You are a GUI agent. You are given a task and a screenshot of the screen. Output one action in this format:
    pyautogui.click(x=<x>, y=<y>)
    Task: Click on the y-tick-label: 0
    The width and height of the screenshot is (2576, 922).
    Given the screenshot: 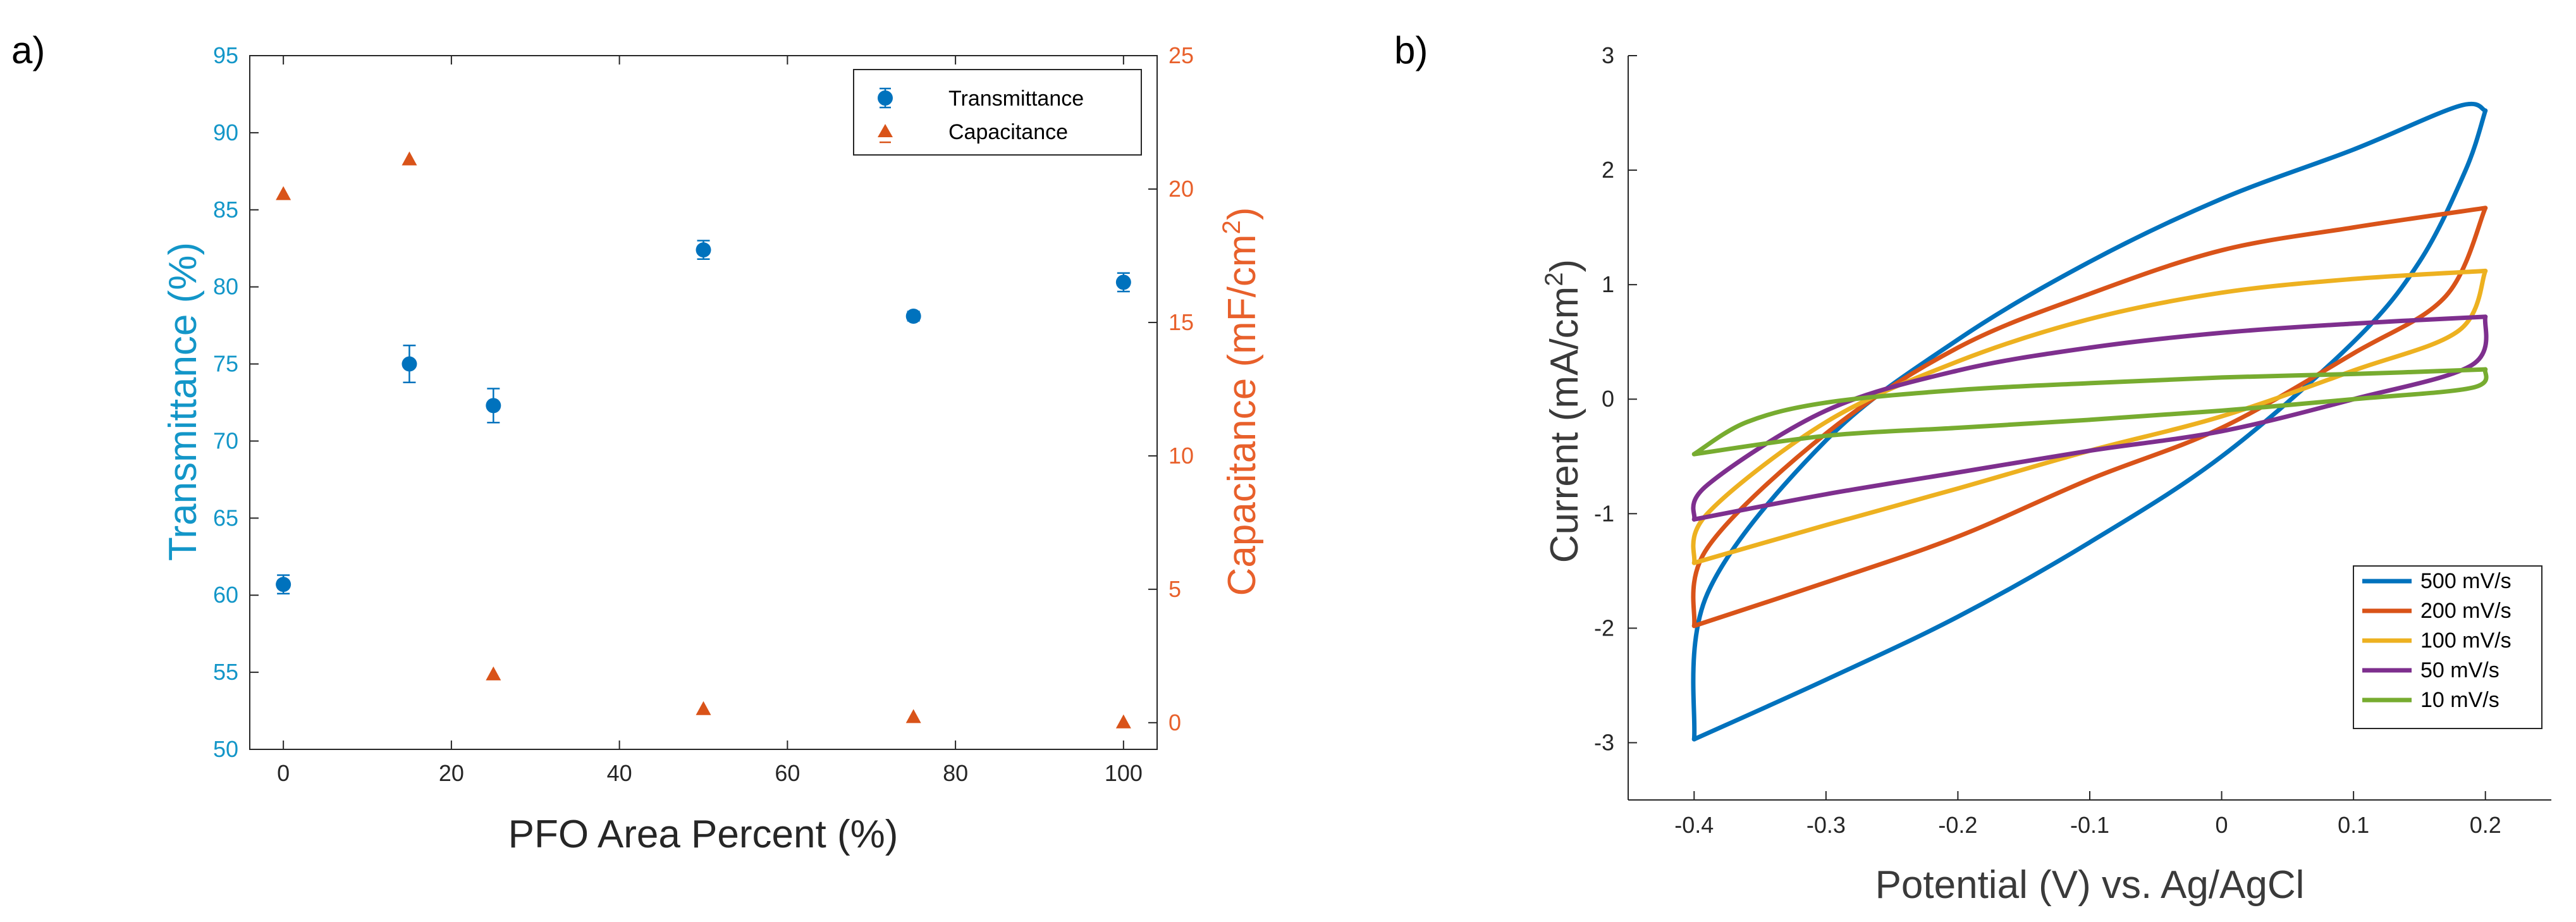 What is the action you would take?
    pyautogui.click(x=1608, y=399)
    